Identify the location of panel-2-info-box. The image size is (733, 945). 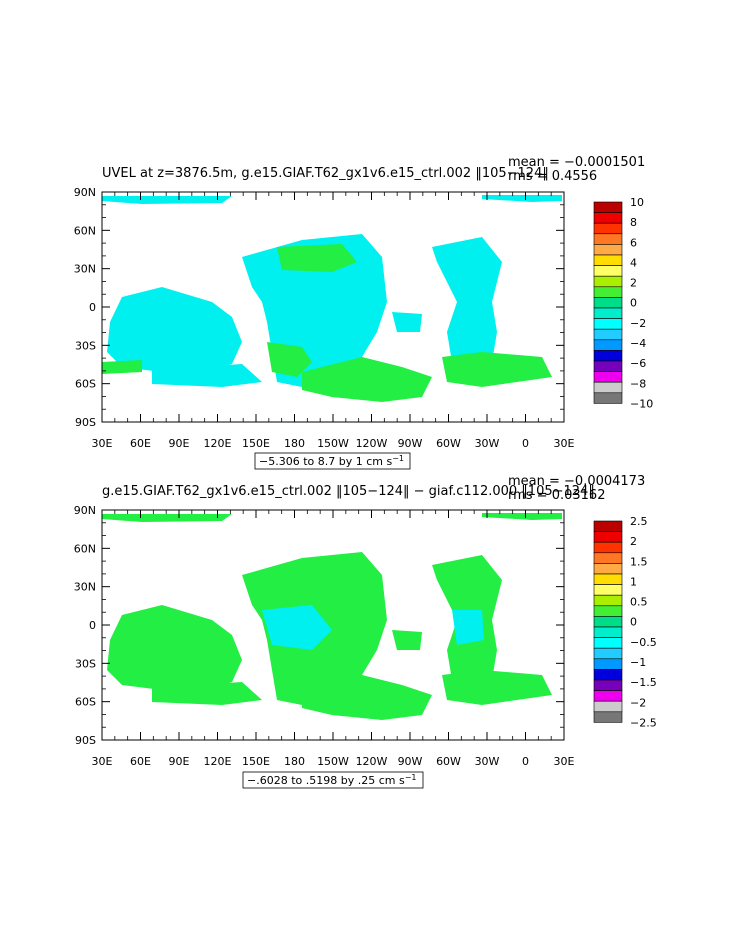
(333, 780).